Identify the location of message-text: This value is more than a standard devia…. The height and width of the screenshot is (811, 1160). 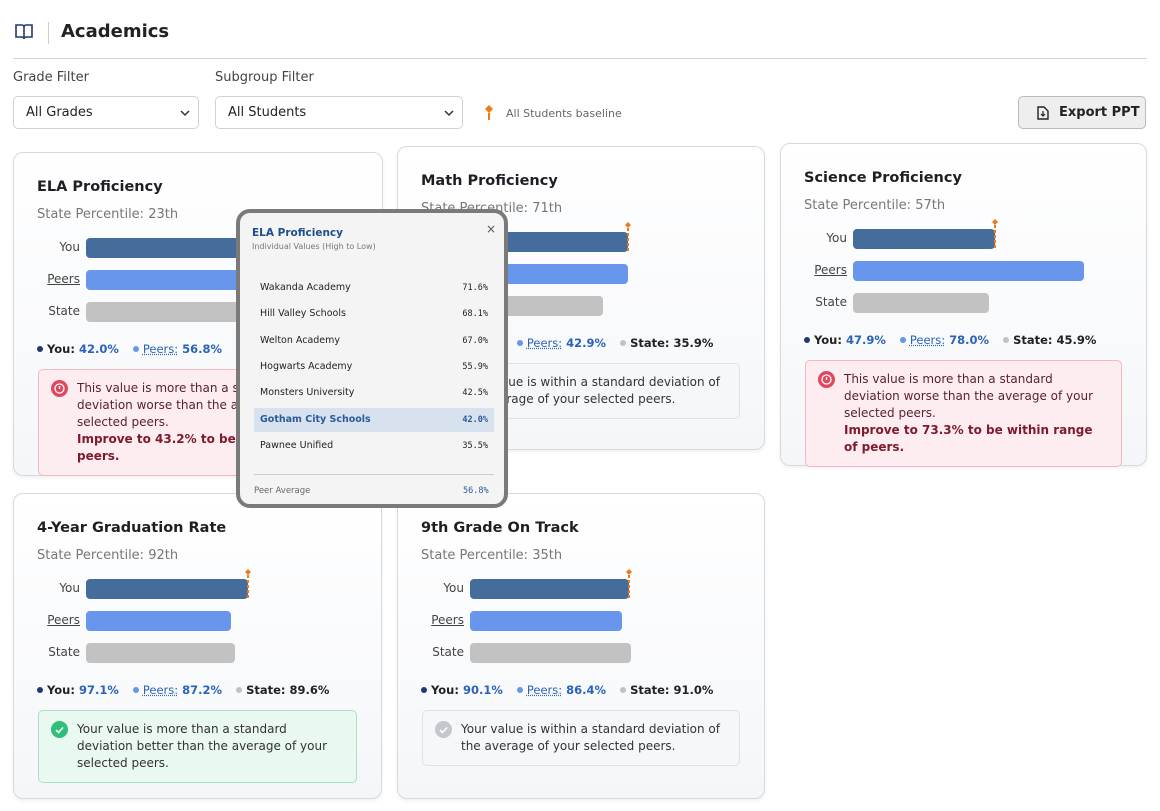
(969, 396).